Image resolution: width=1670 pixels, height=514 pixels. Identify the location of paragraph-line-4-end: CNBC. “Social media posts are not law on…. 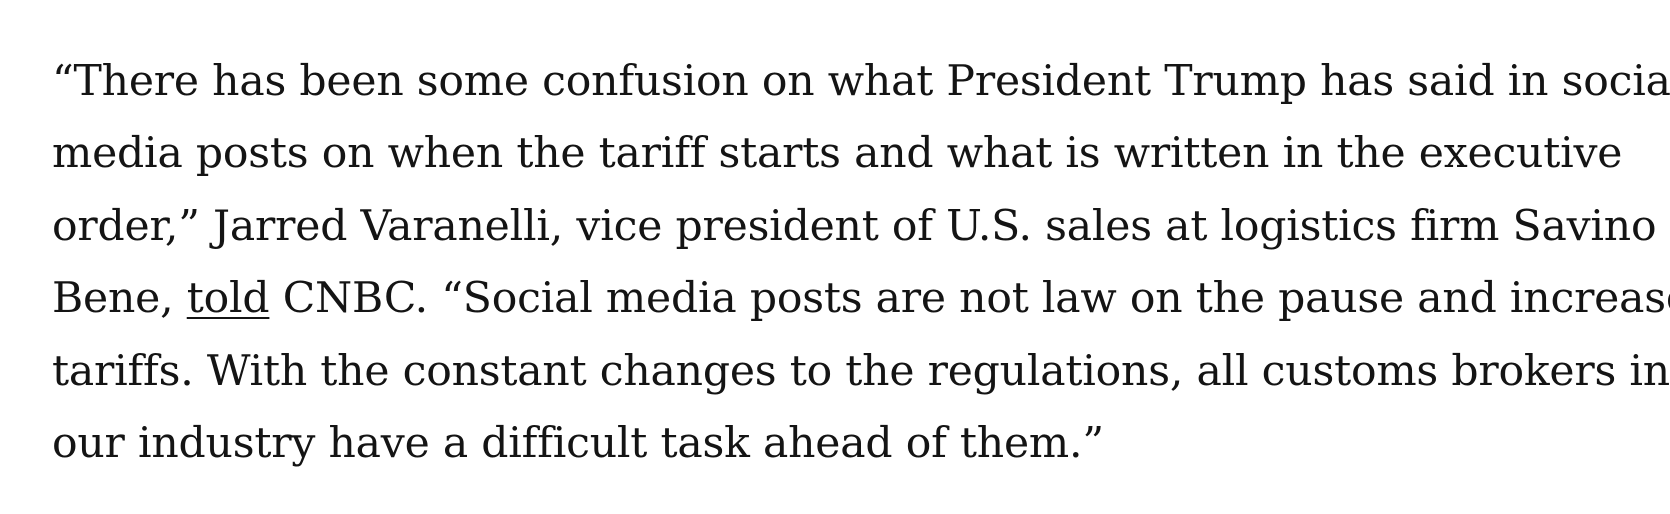
(969, 299).